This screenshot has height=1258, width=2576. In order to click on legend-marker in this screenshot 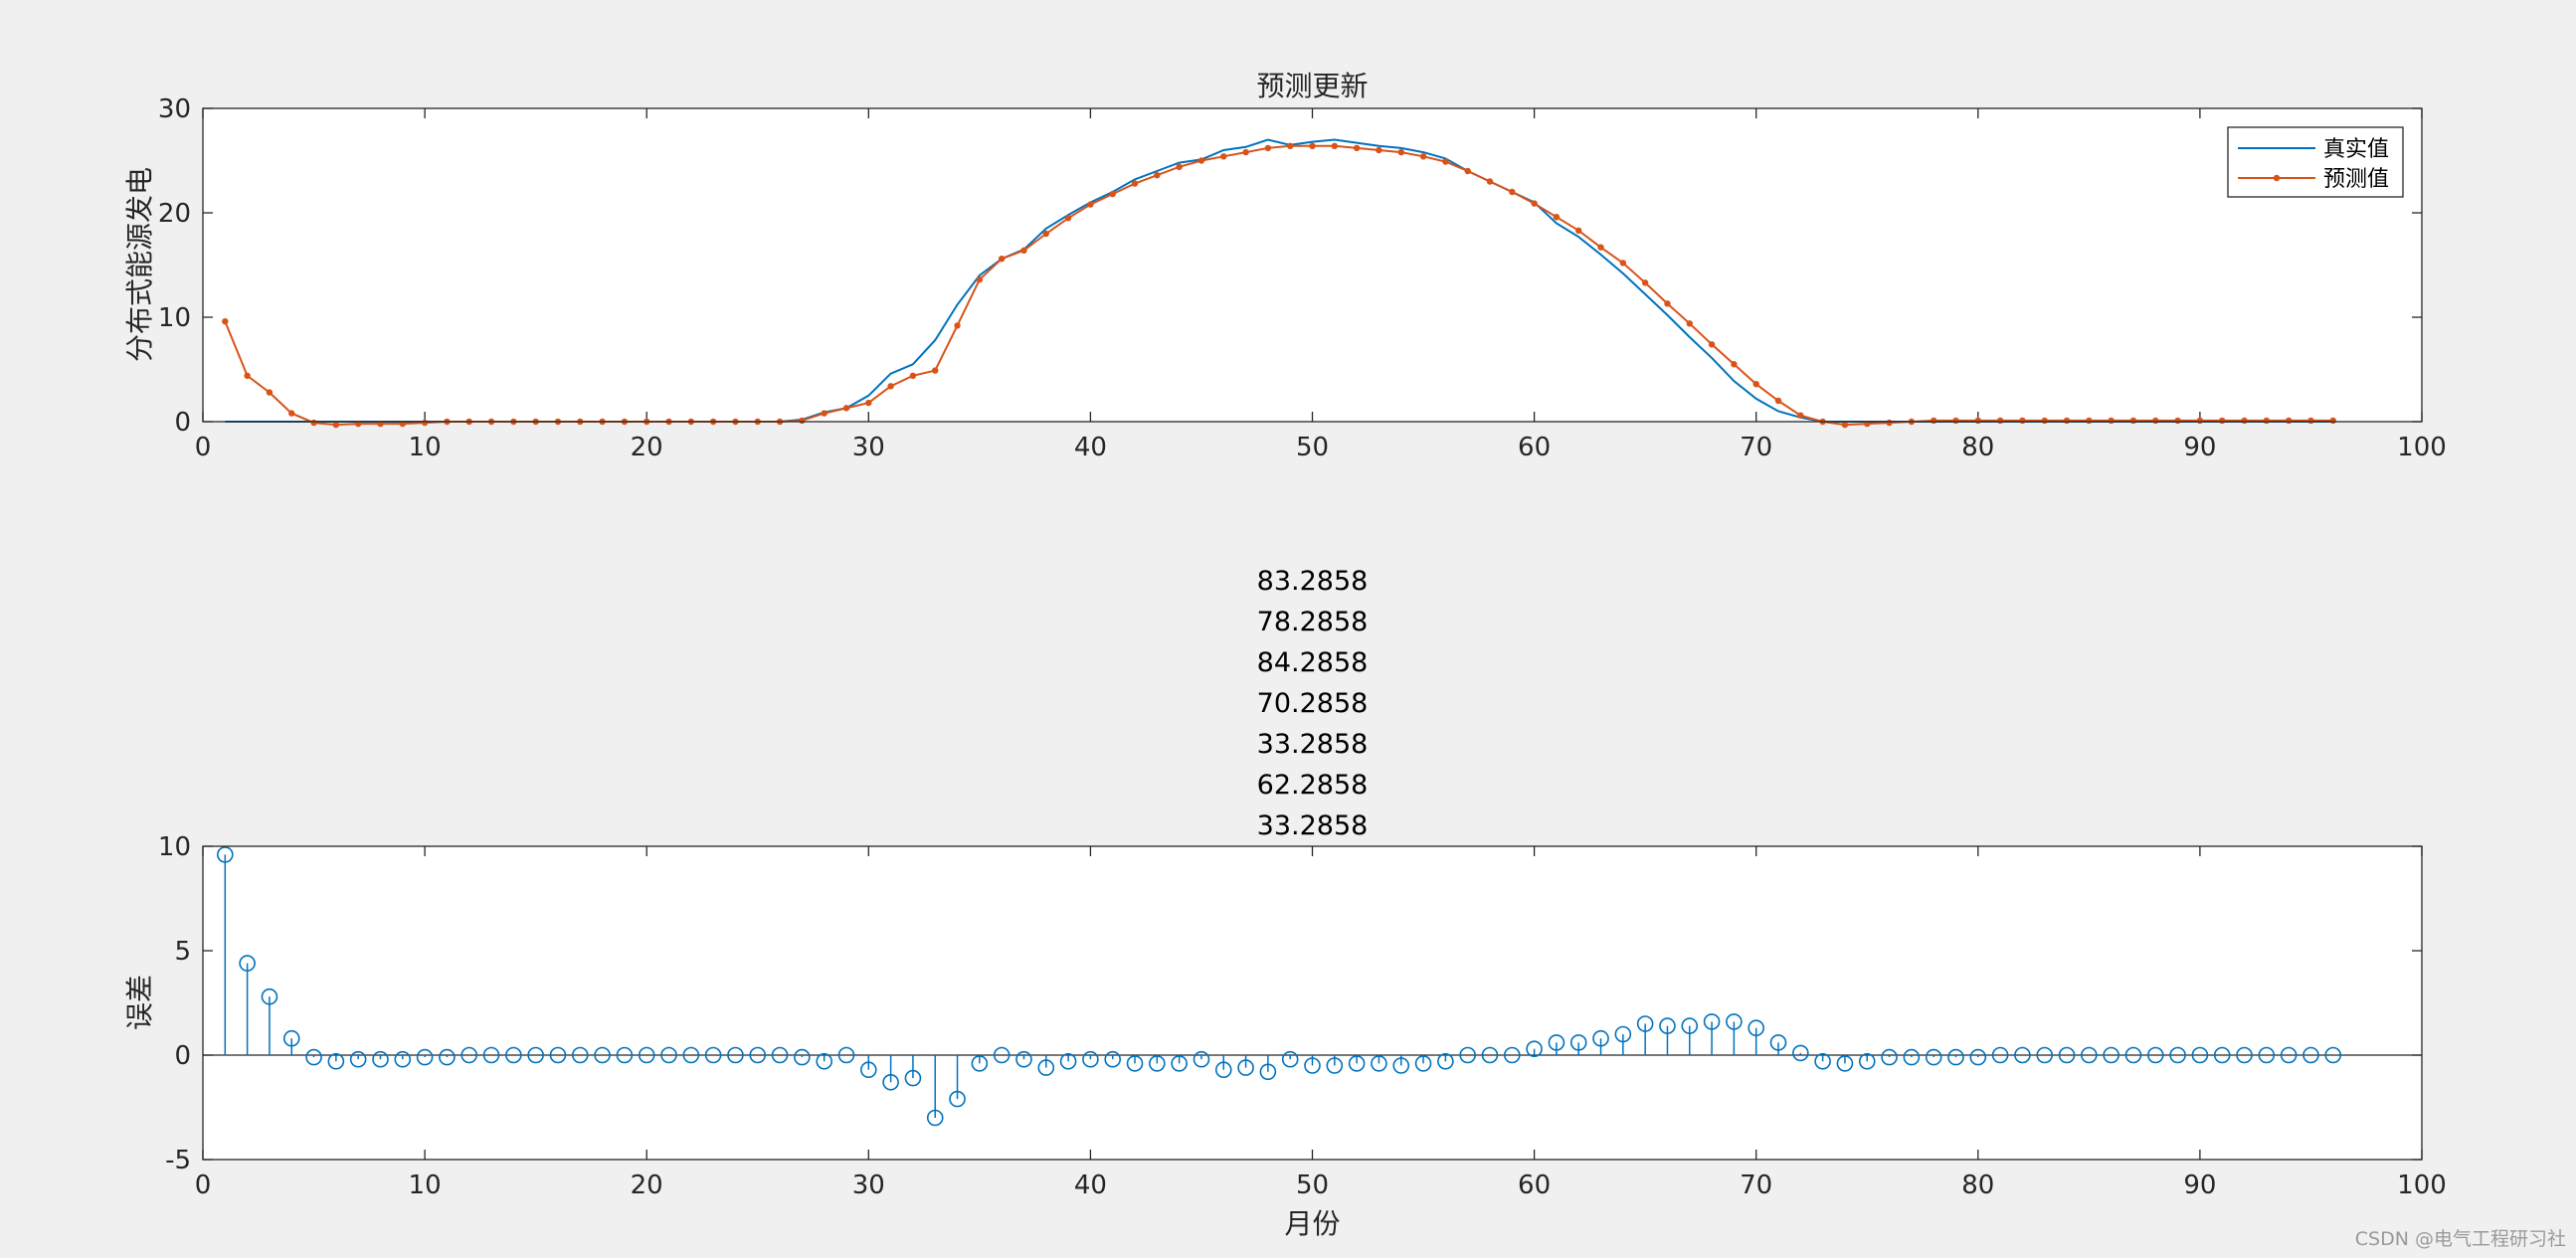, I will do `click(2277, 178)`.